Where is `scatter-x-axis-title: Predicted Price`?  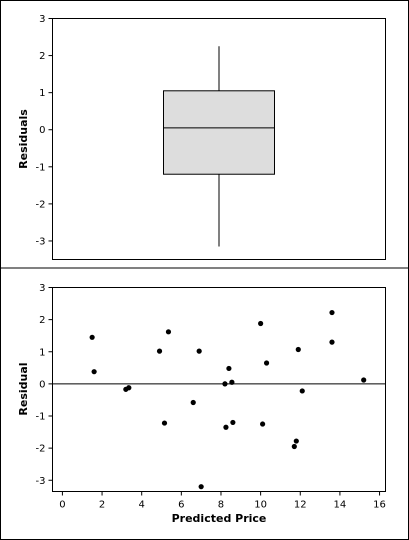 scatter-x-axis-title: Predicted Price is located at coordinates (219, 518).